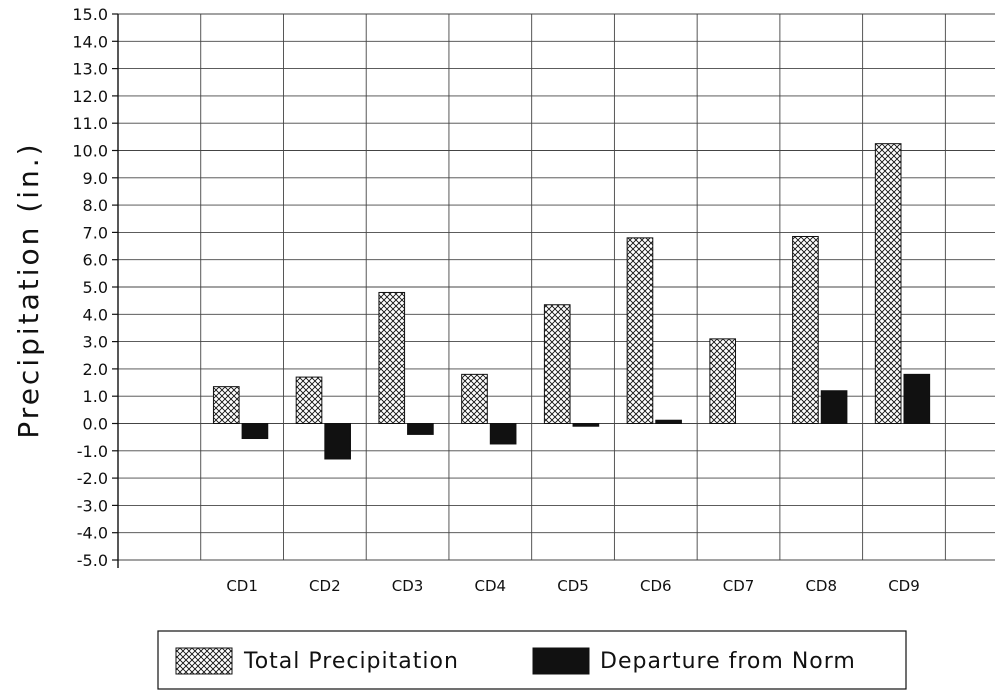 This screenshot has width=1000, height=692. I want to click on y-tick-label: 15.0, so click(90, 14).